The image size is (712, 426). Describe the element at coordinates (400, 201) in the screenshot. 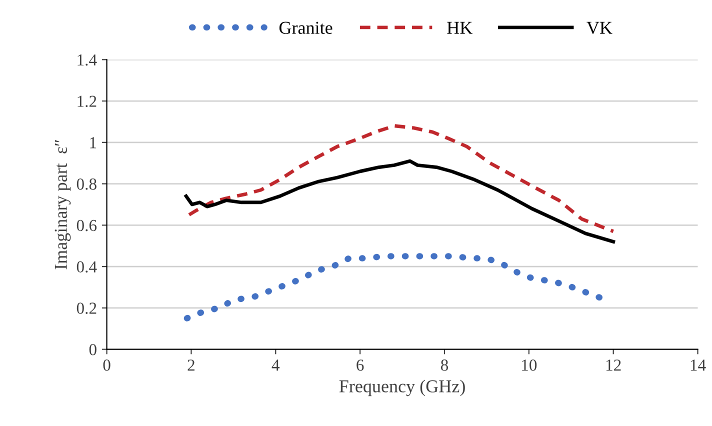

I see `line-series` at that location.